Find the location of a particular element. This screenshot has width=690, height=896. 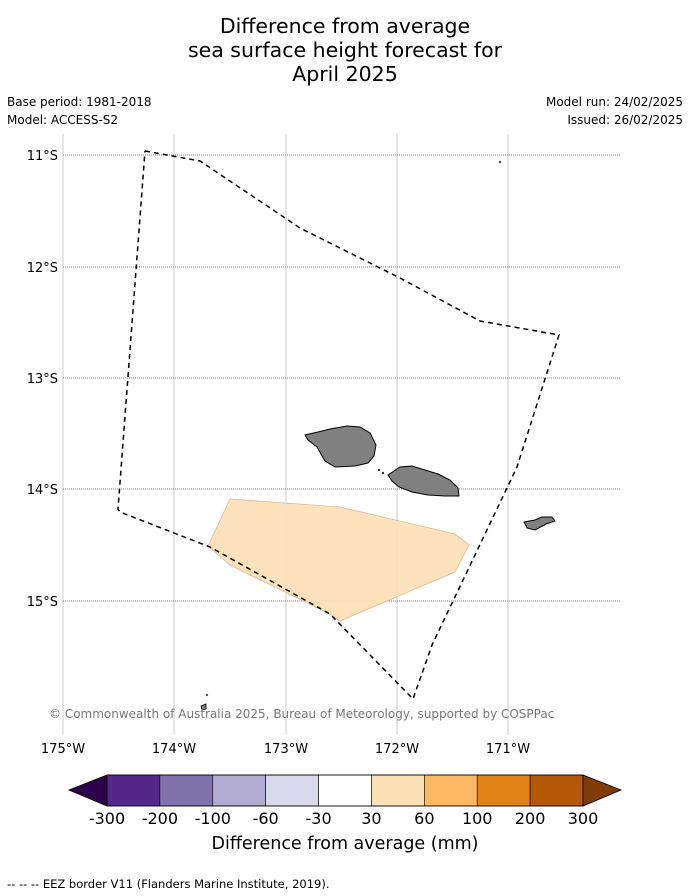

lat-label-14s: 14°S is located at coordinates (42, 490).